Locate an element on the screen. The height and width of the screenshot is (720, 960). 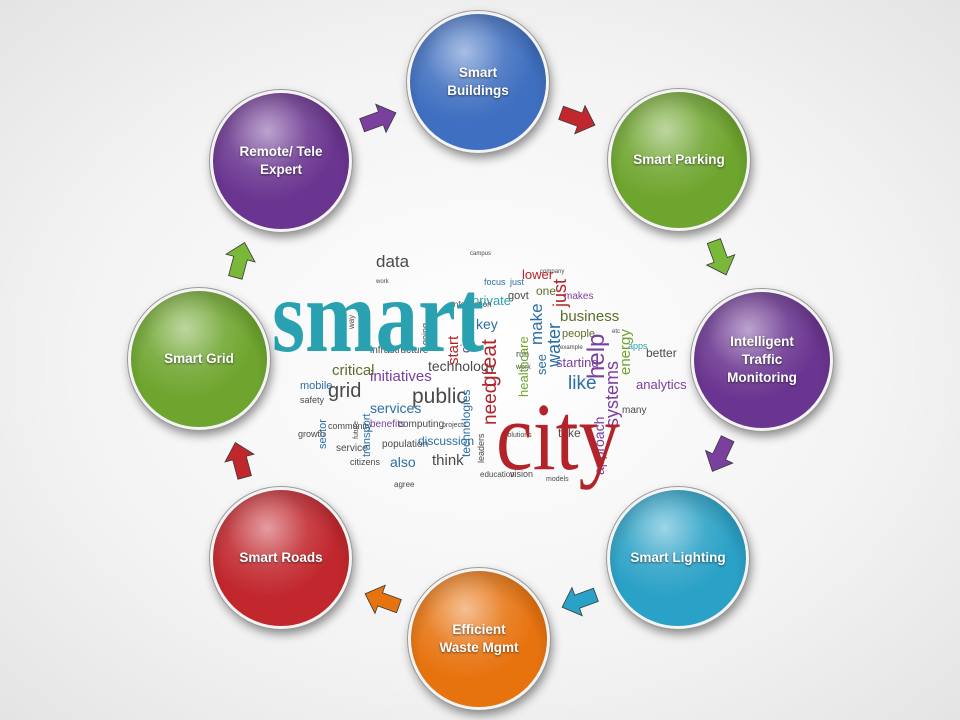
word-systems: systems is located at coordinates (612, 394).